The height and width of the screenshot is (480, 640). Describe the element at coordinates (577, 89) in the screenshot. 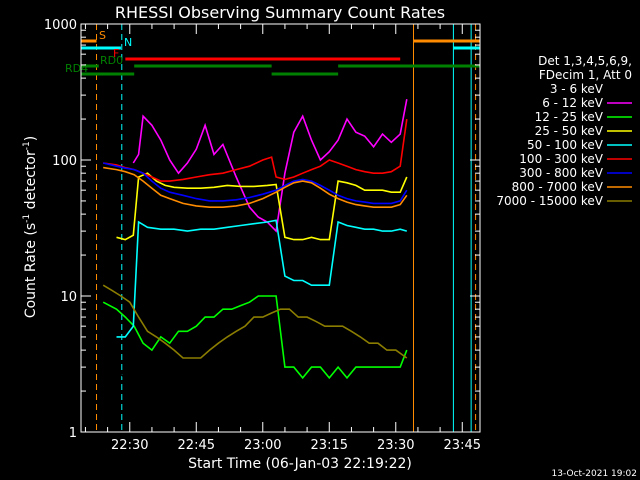

I see `legend-entry-label: 3 - 6 keV` at that location.